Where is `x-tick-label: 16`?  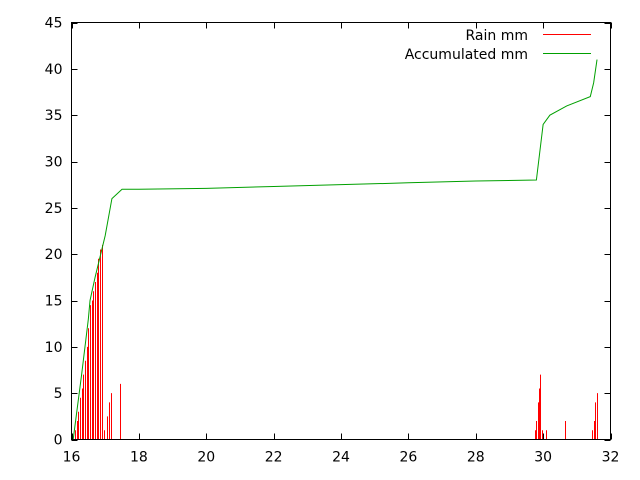 x-tick-label: 16 is located at coordinates (72, 458).